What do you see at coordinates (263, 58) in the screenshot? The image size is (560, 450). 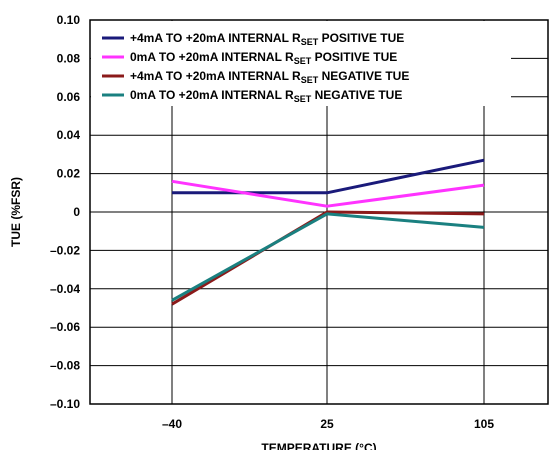 I see `legend-label-2: 0mA TO +20mA INTERNAL RSET POSITIVE TUE` at bounding box center [263, 58].